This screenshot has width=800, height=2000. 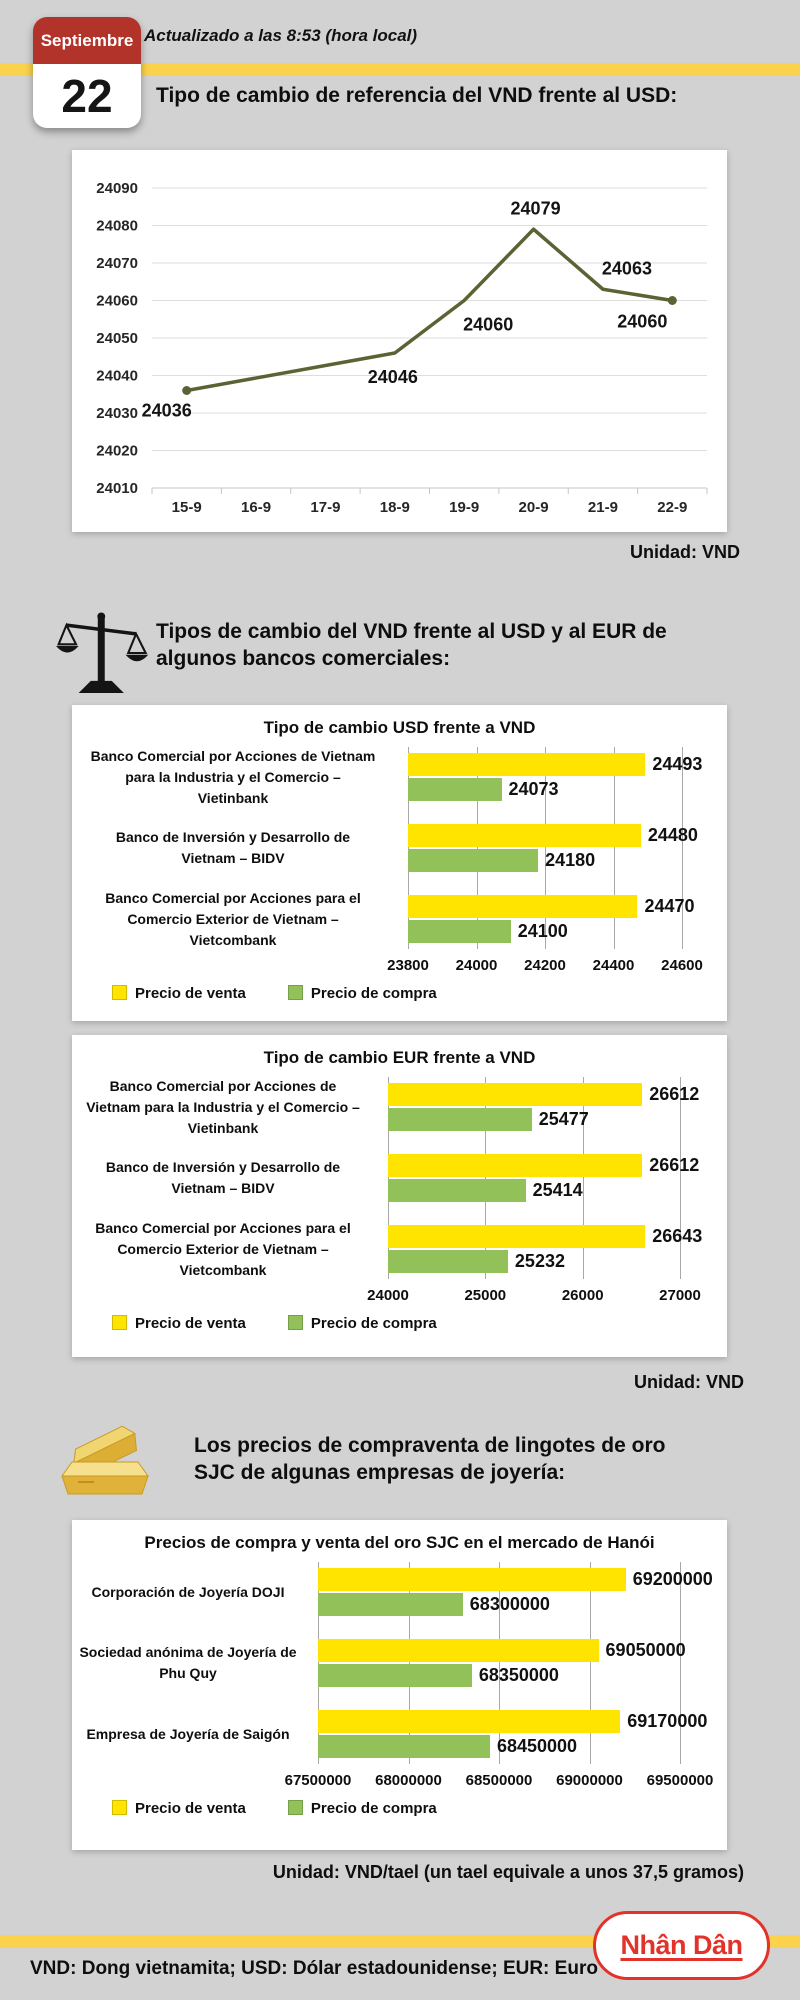 I want to click on svg-text: 24090, so click(x=117, y=188).